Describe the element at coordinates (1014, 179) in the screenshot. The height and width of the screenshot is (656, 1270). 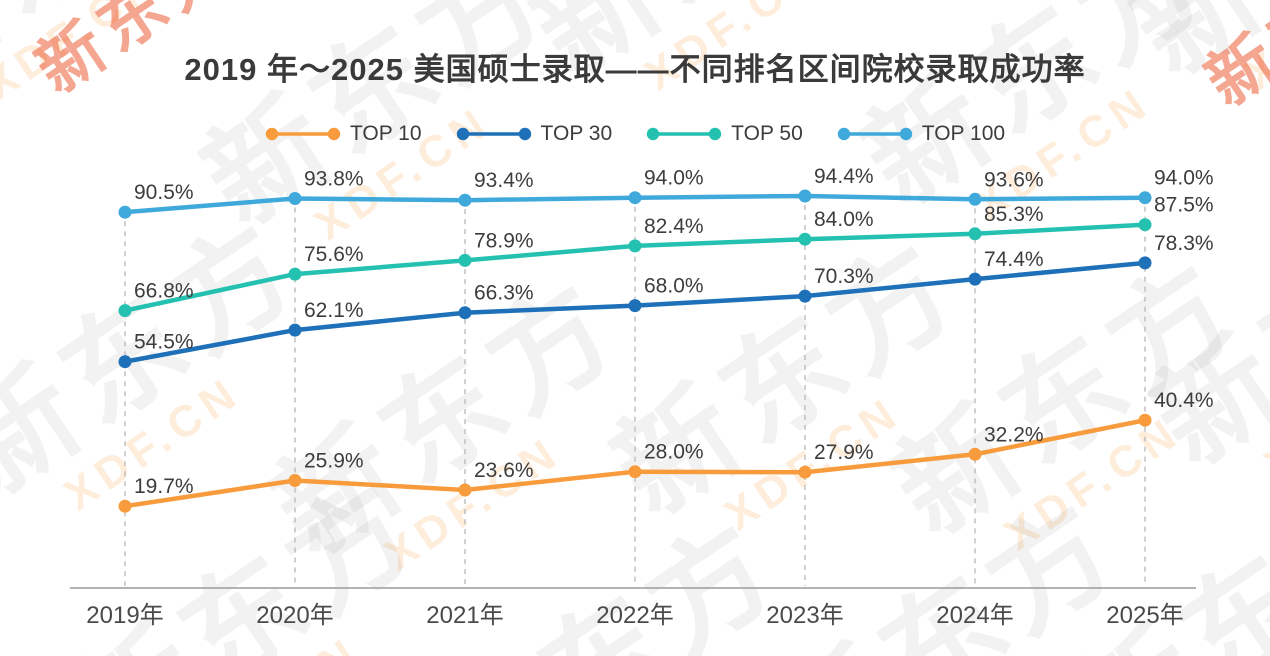
I see `data-label-top-100: 93.6%` at that location.